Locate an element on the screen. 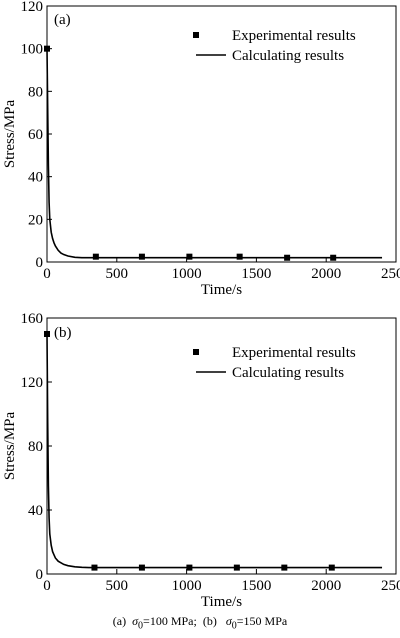 The image size is (400, 638). caption-part-a-value: =100 MPa; is located at coordinates (170, 621).